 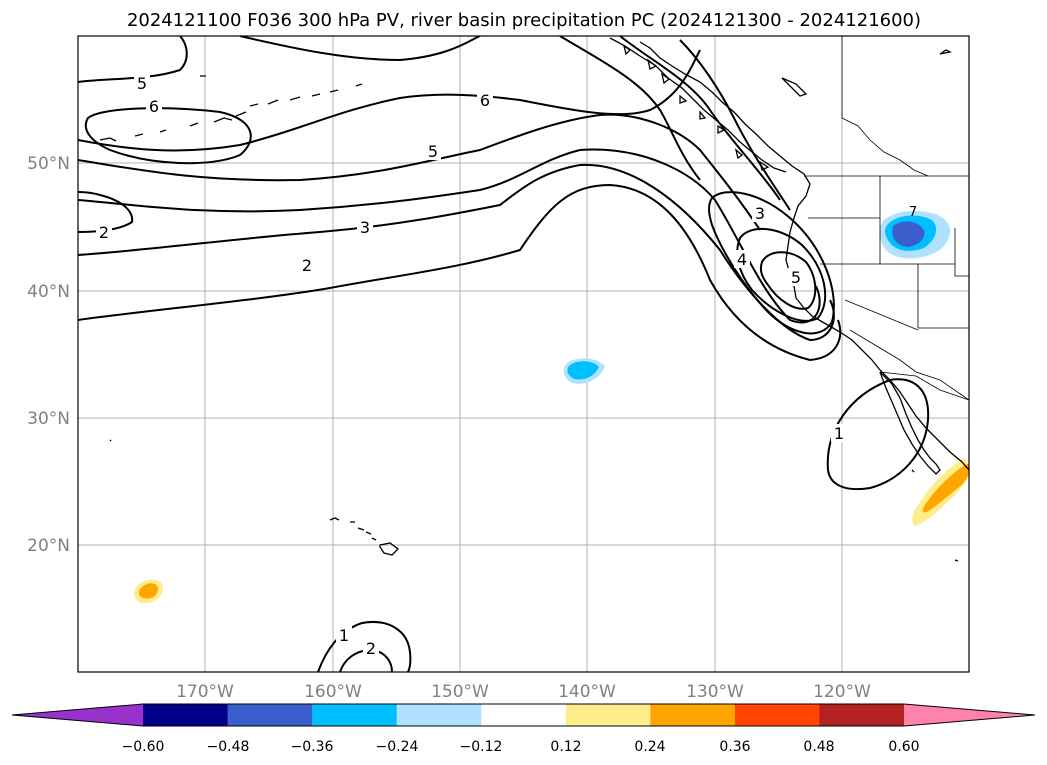 I want to click on political-borders, so click(x=886, y=218).